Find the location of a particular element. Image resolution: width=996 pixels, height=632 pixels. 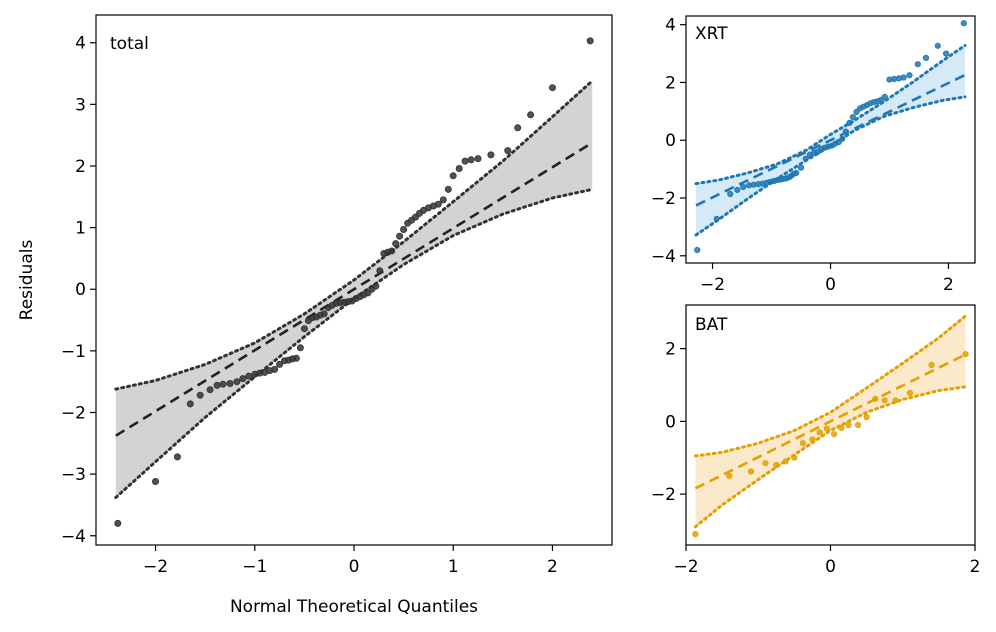

y-tick-label: −1 is located at coordinates (73, 352).